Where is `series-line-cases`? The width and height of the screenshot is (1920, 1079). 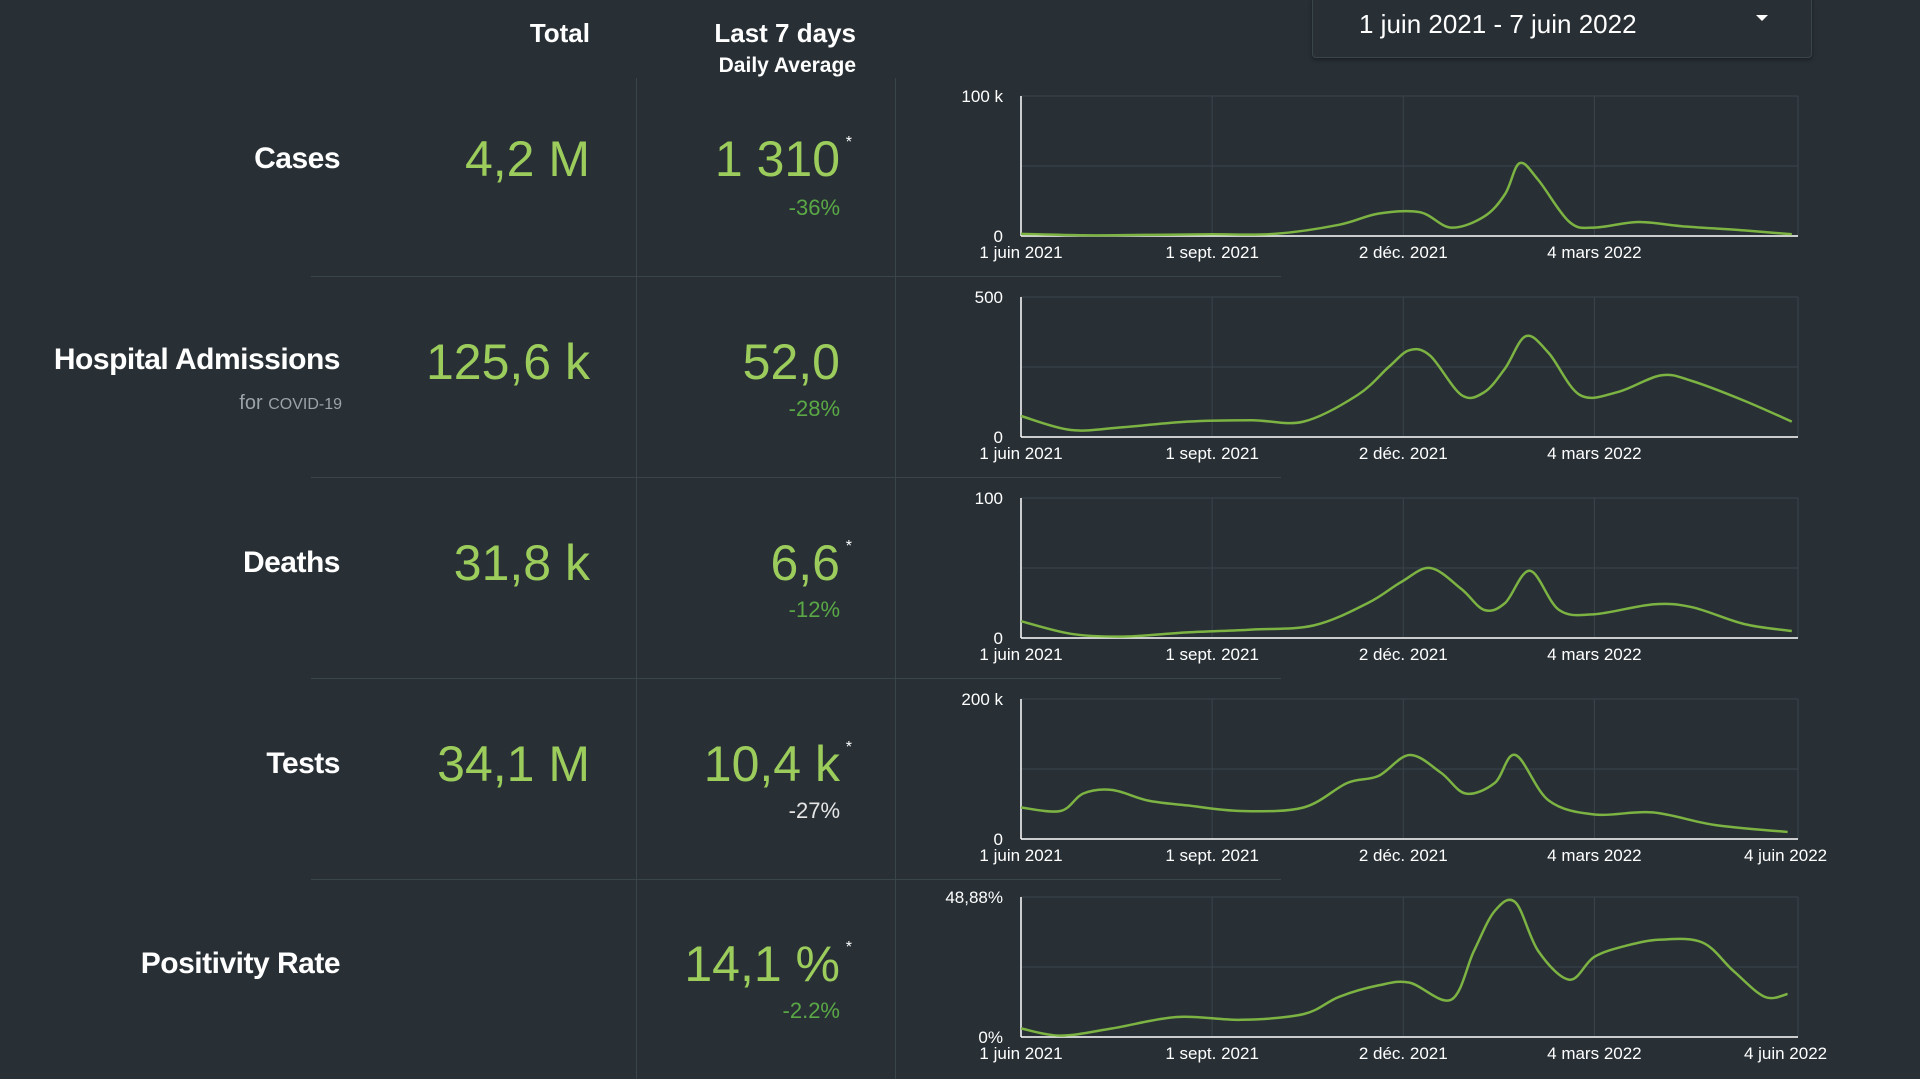 series-line-cases is located at coordinates (1406, 199).